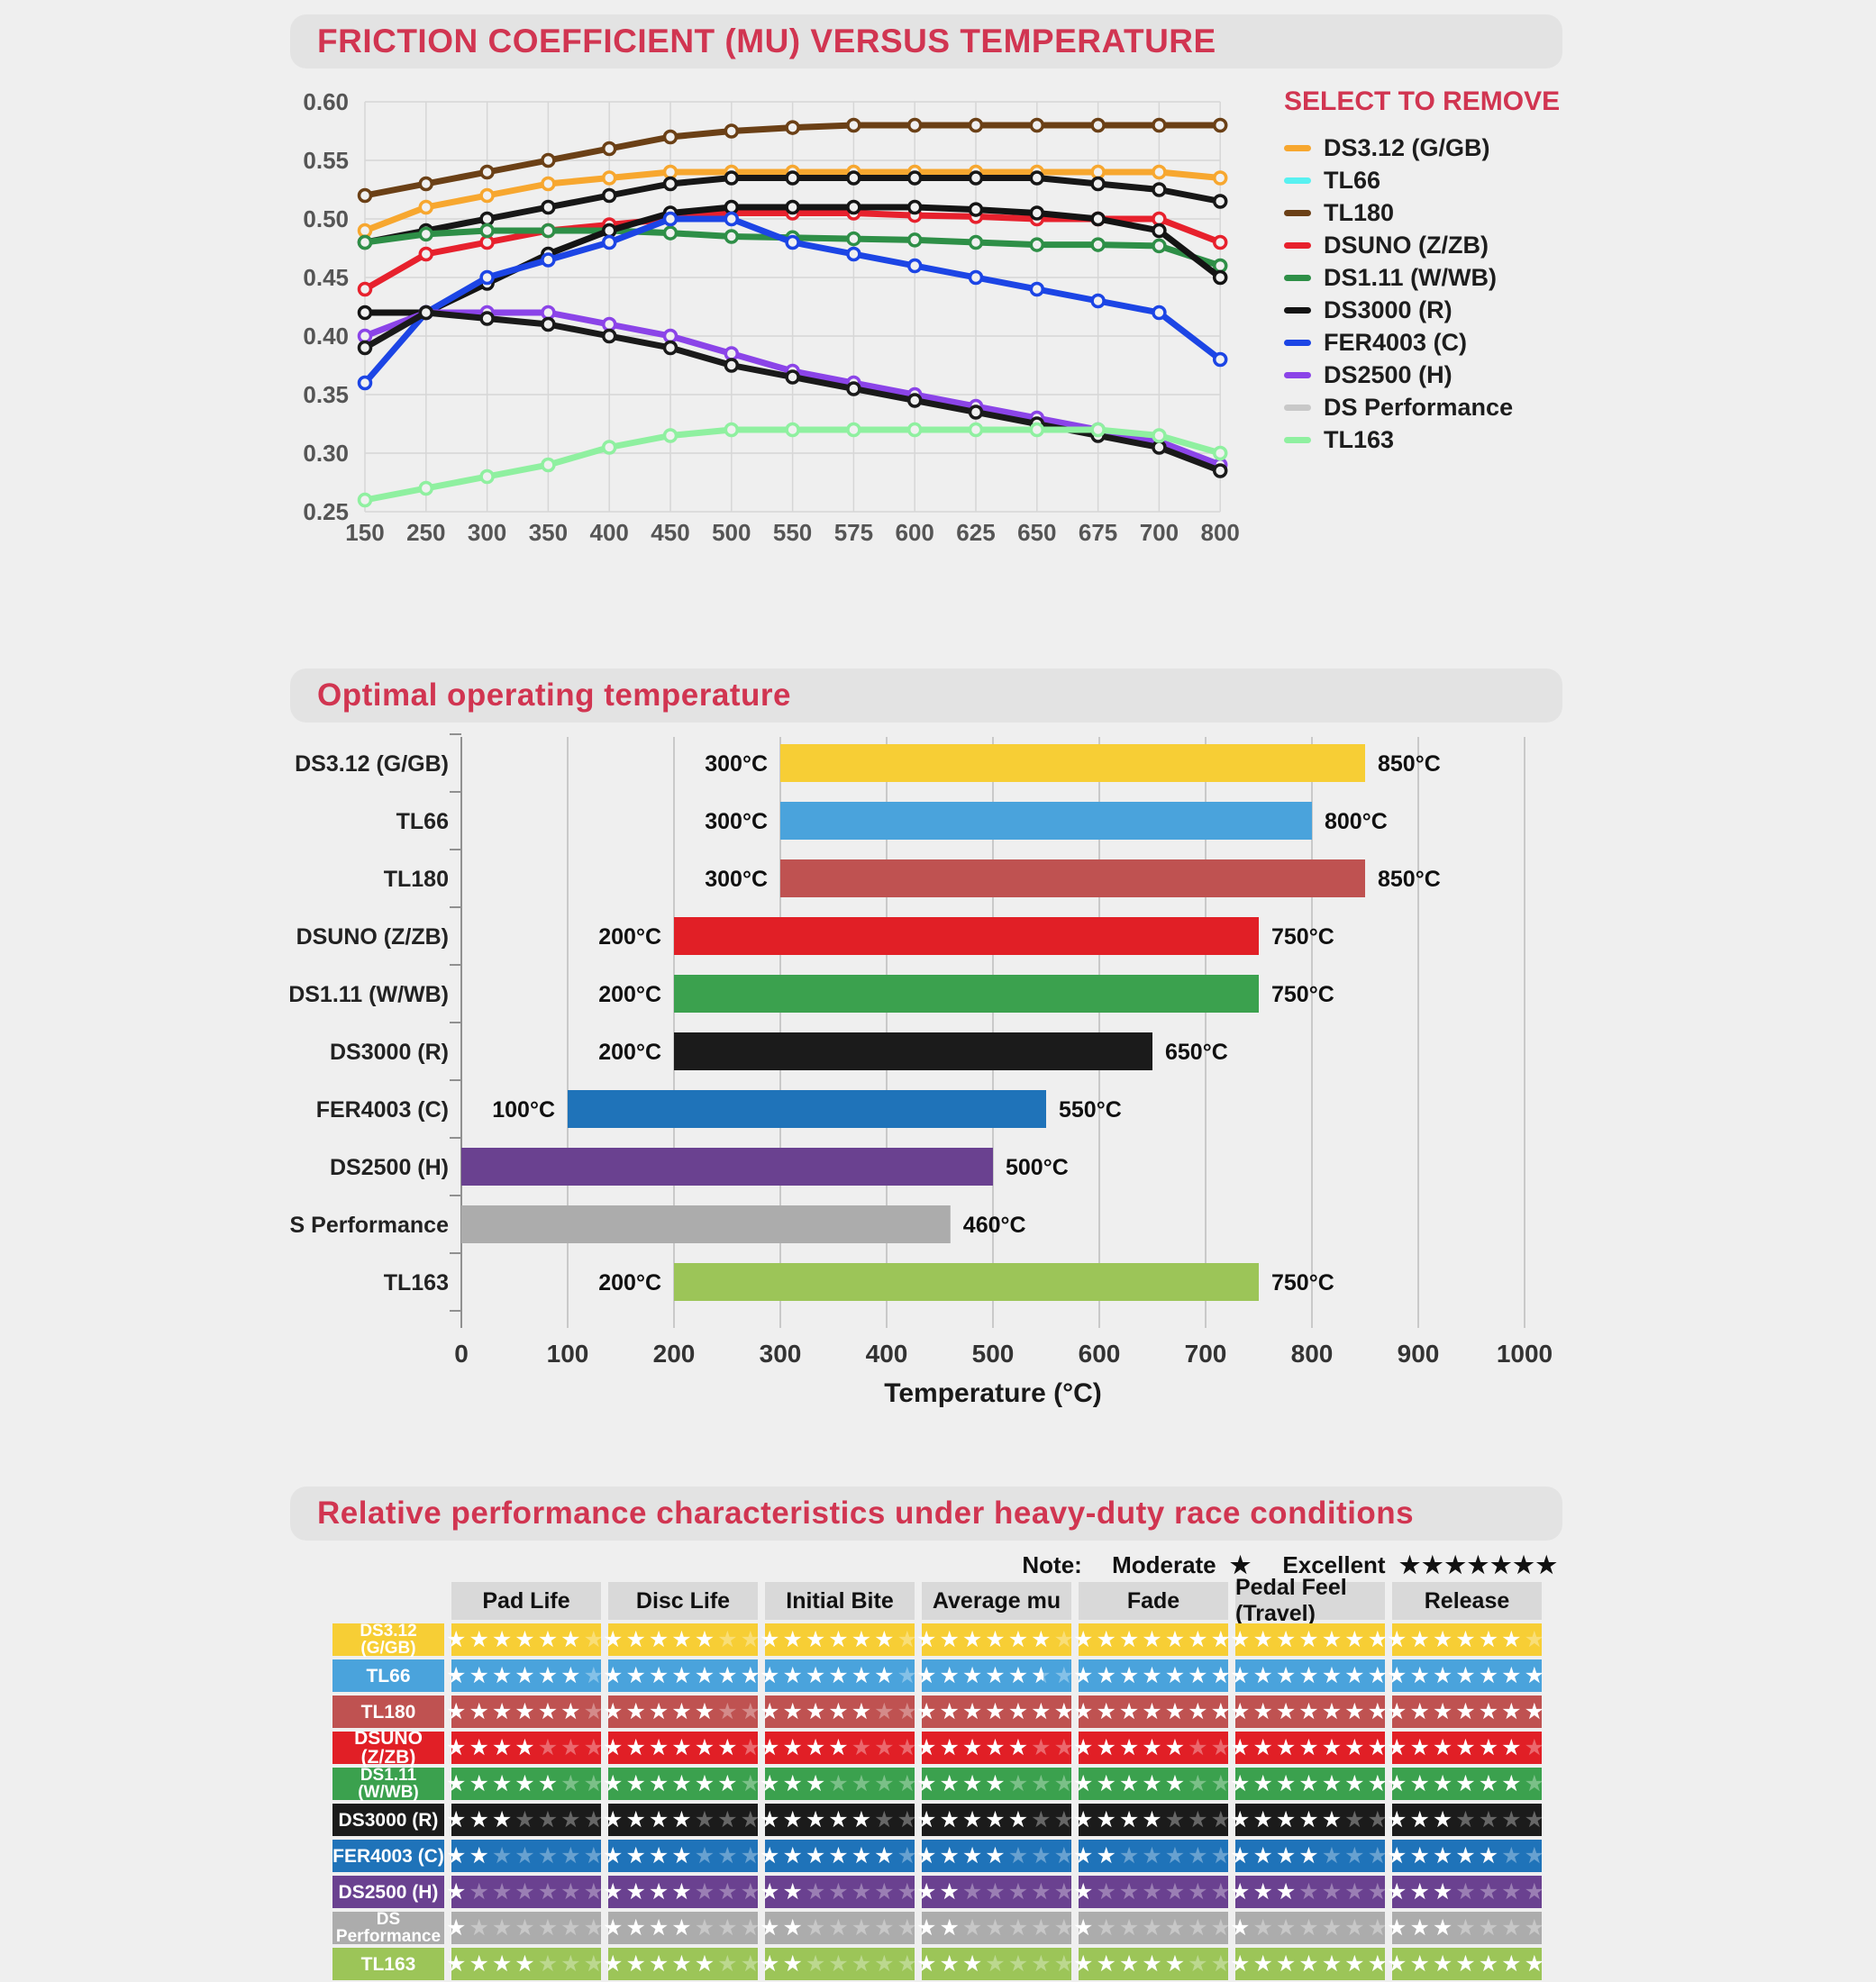  I want to click on legend-item-ds1-11-w-wb: DS1.11 (W/WB), so click(1473, 277).